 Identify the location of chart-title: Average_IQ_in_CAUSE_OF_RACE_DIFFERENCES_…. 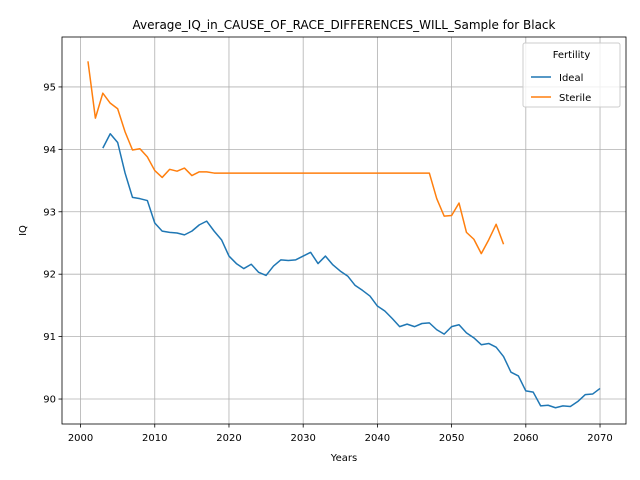
(344, 25).